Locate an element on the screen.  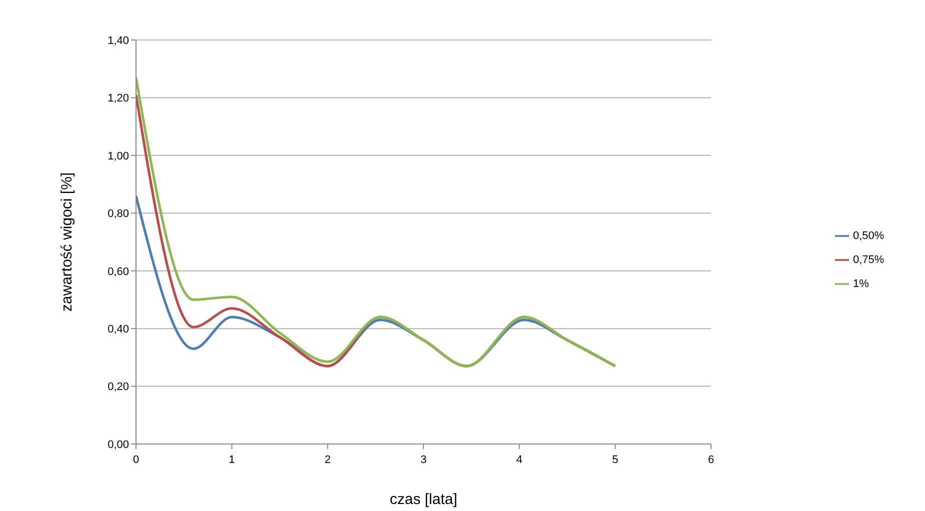
y-tick-label: 0,20 is located at coordinates (118, 387).